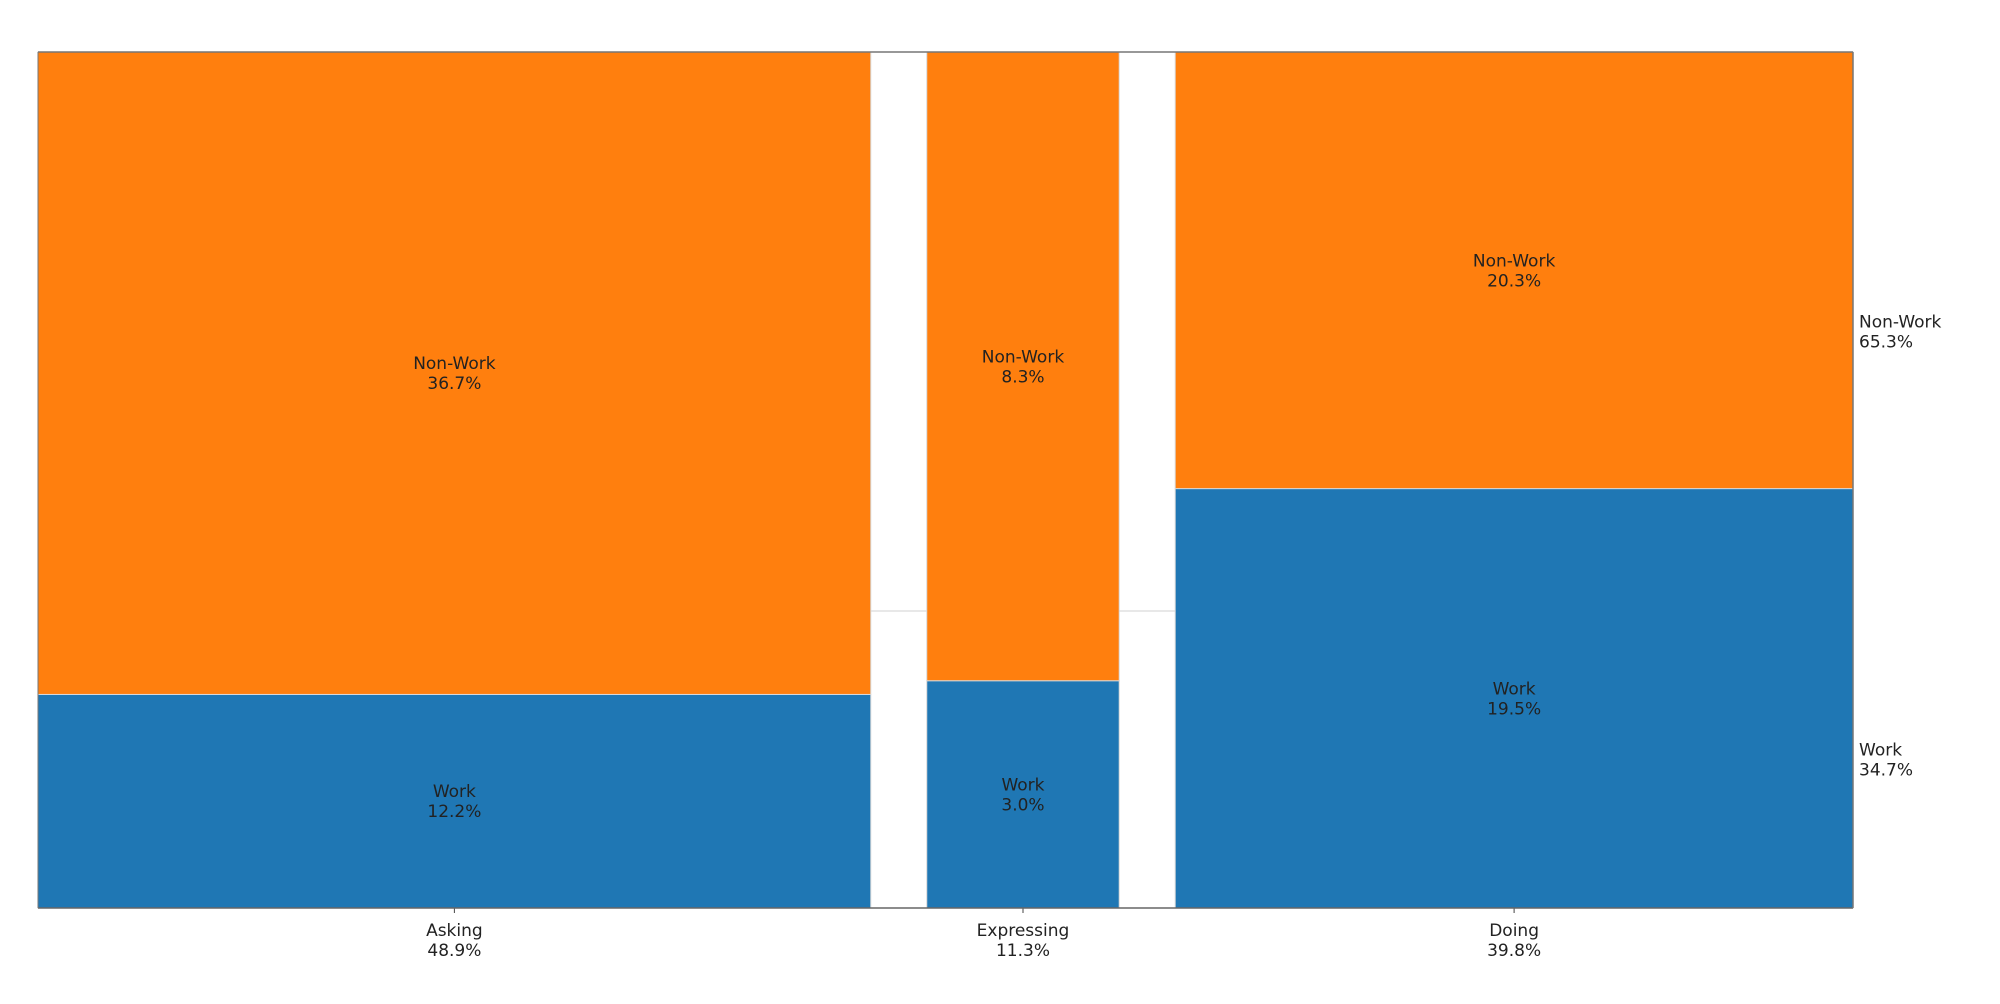 The width and height of the screenshot is (2000, 1004). I want to click on x-tick-label-line: Doing, so click(1514, 931).